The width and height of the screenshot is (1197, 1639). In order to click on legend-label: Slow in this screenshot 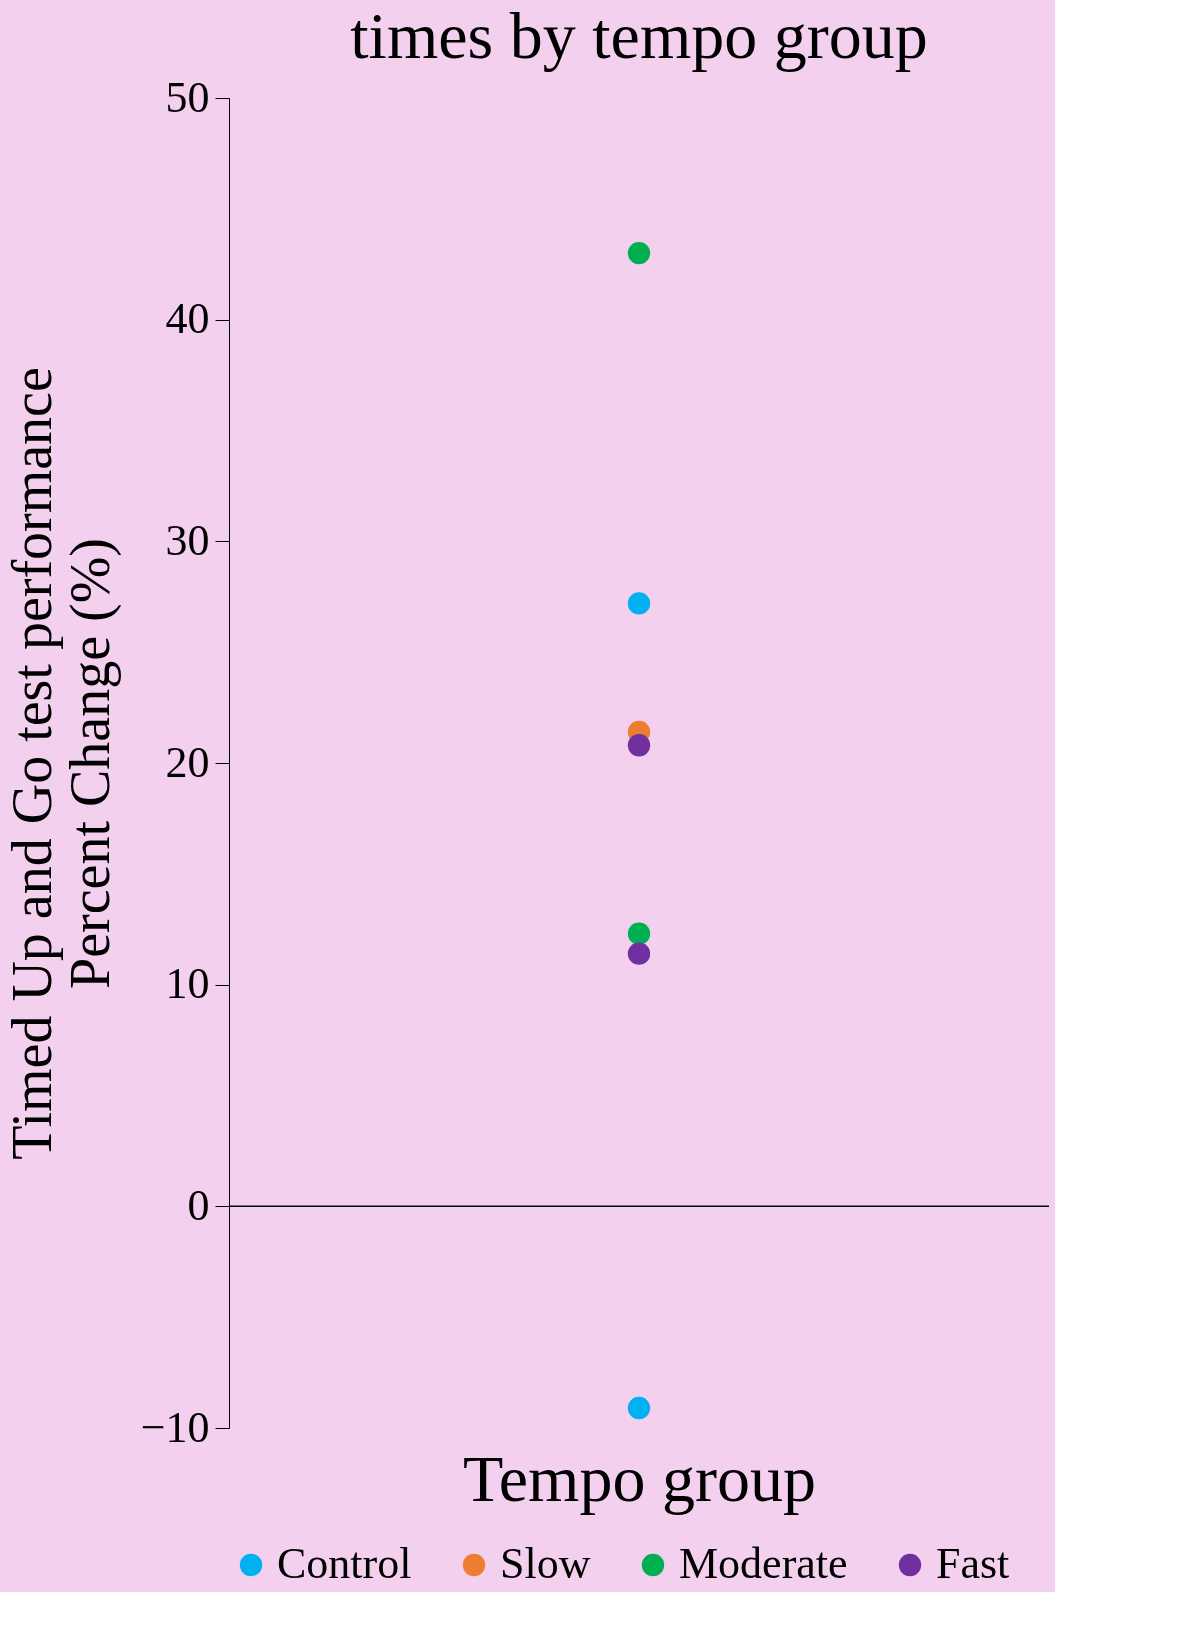, I will do `click(545, 1563)`.